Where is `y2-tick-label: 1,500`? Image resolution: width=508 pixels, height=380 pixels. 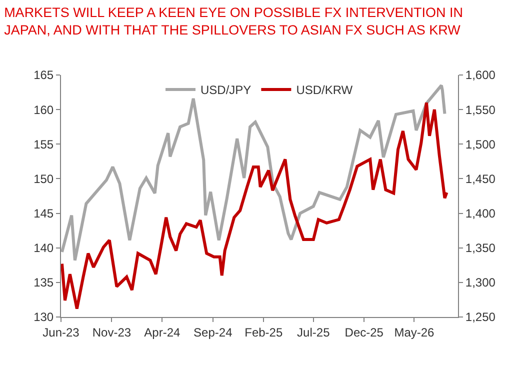
y2-tick-label: 1,500 is located at coordinates (480, 144).